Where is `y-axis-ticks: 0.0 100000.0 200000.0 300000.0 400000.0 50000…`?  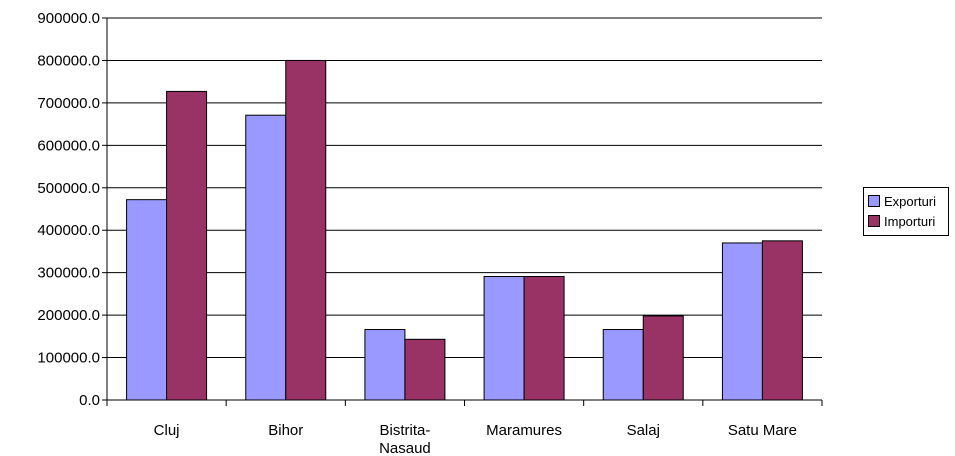
y-axis-ticks: 0.0 100000.0 200000.0 300000.0 400000.0 50000… is located at coordinates (72, 209).